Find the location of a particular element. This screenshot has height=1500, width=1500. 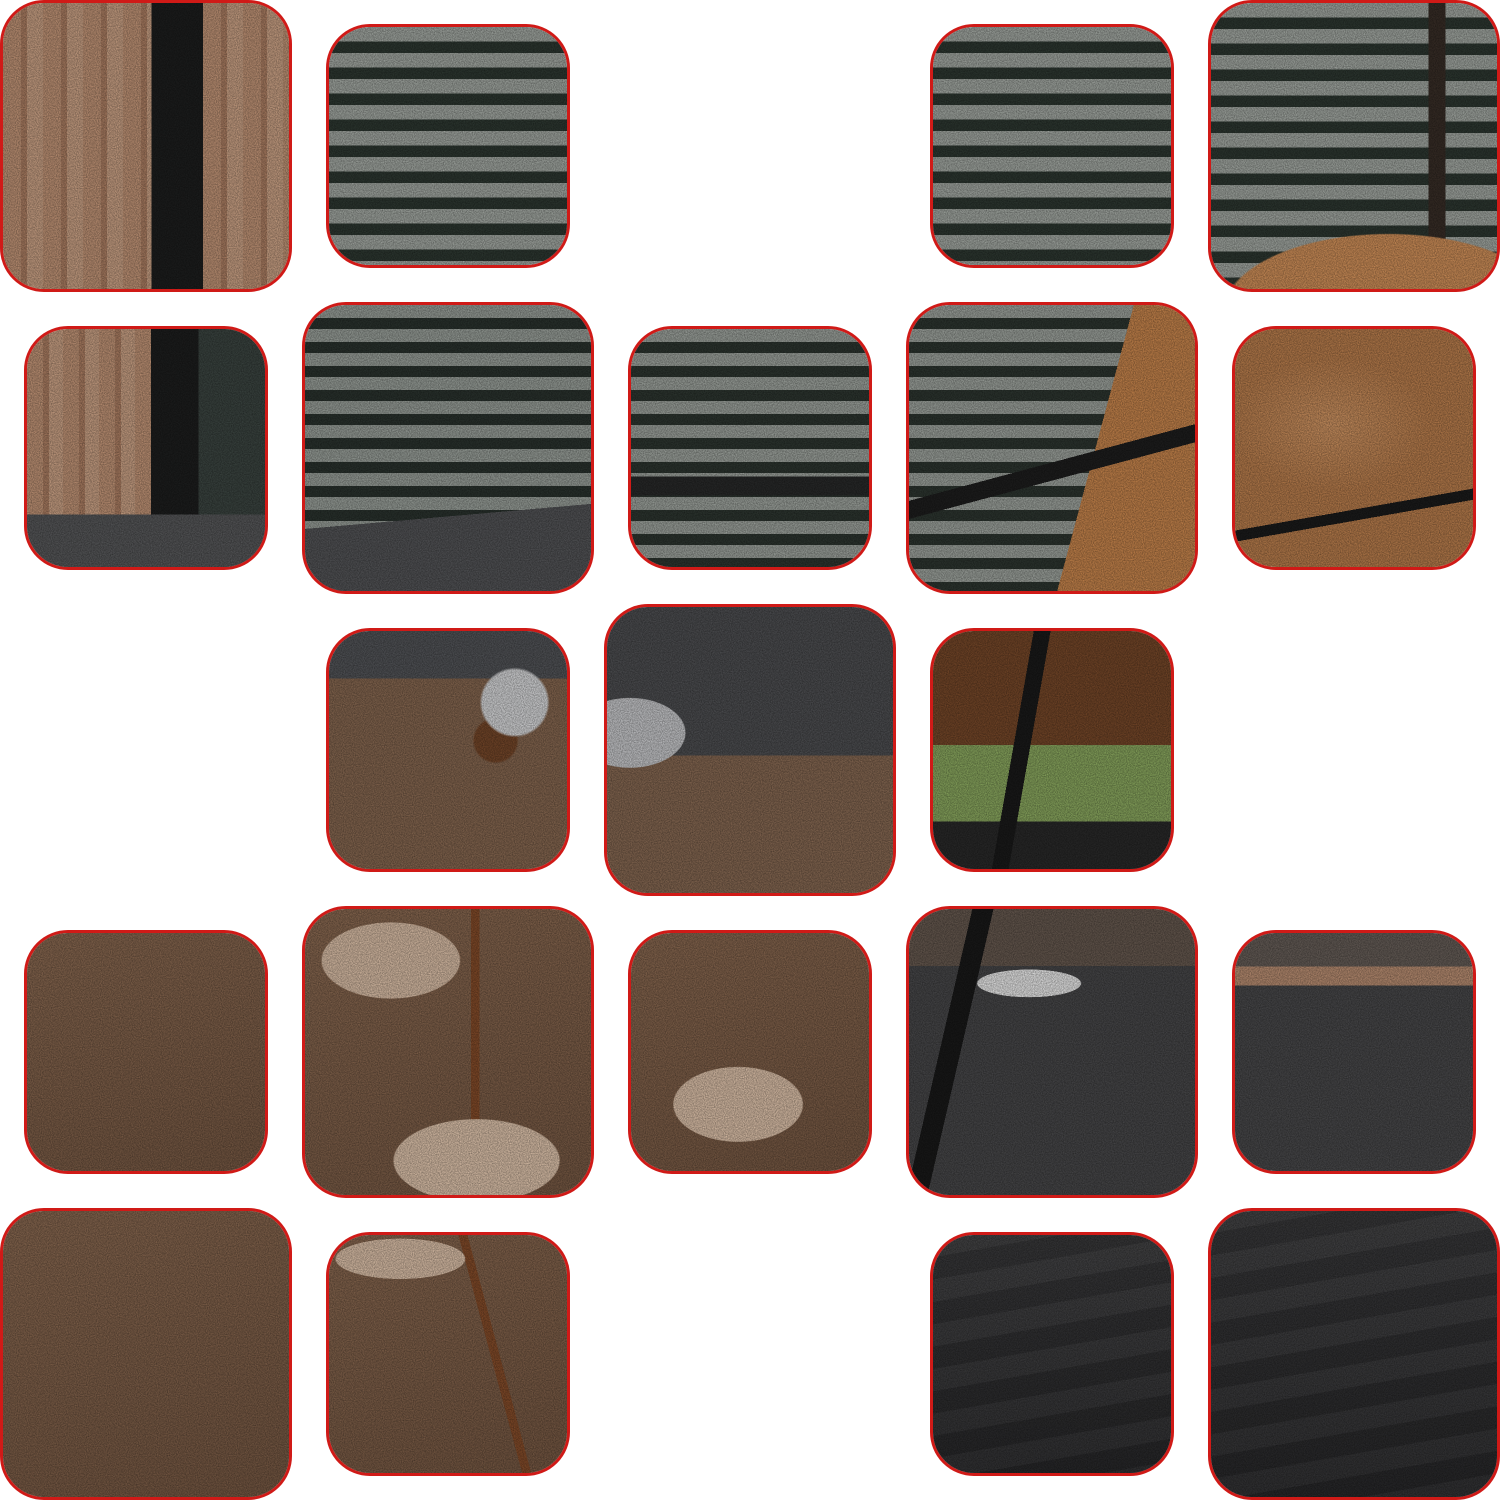

tile-image-chair-leg-on-floor is located at coordinates (1052, 1052).